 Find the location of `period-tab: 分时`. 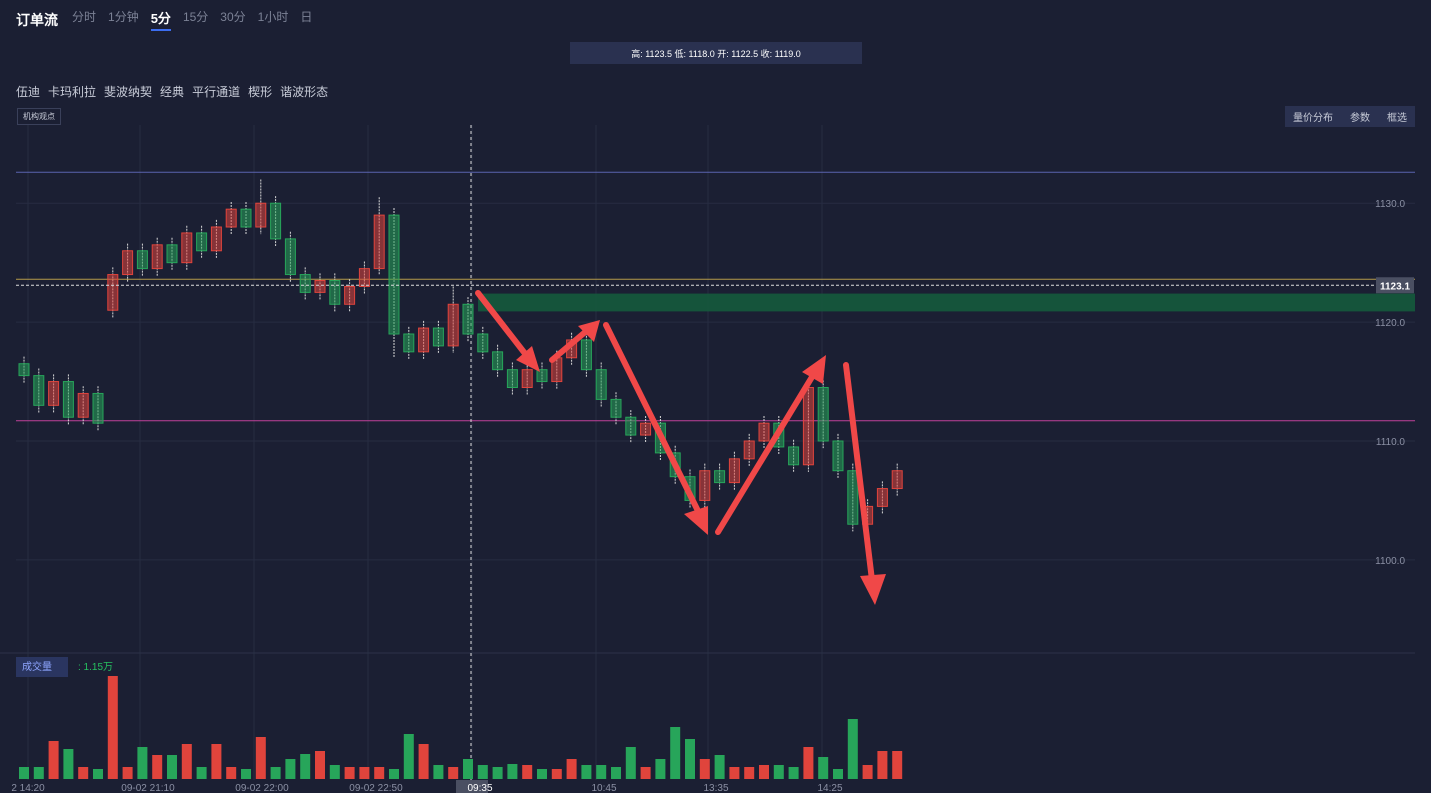

period-tab: 分时 is located at coordinates (84, 17).